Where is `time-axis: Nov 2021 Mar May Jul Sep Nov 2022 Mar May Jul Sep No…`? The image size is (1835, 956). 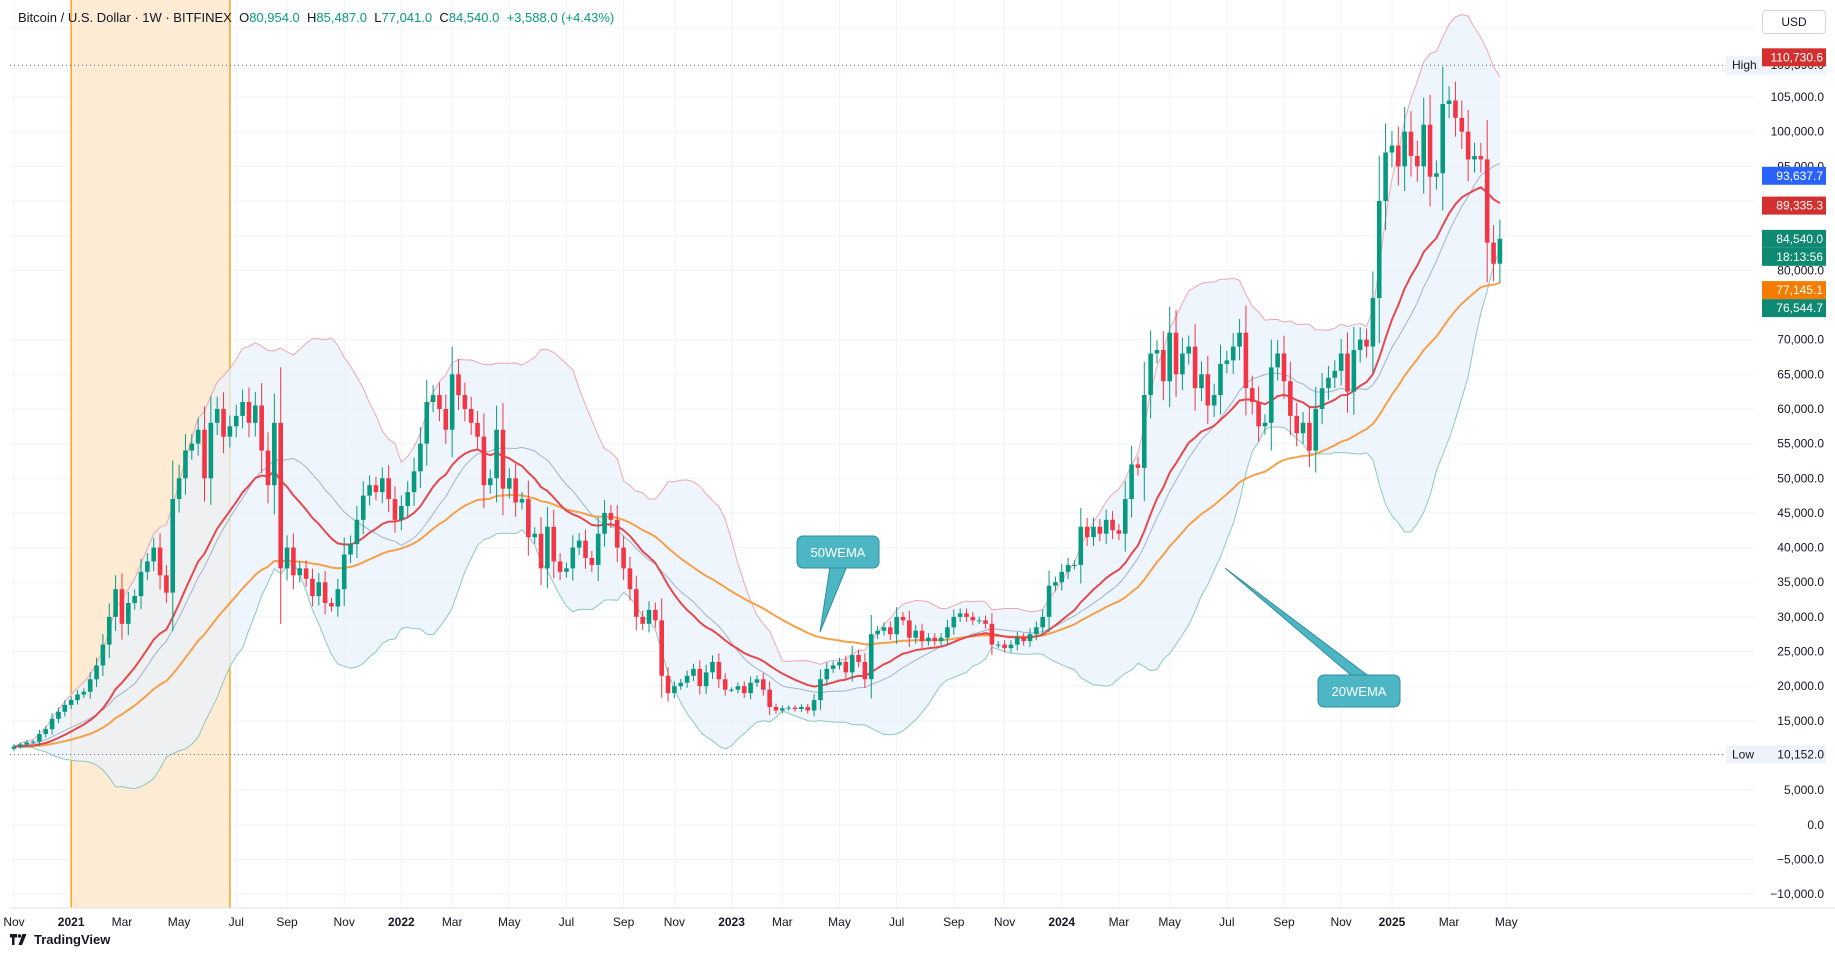 time-axis: Nov 2021 Mar May Jul Sep Nov 2022 Mar May Jul Sep No… is located at coordinates (917, 921).